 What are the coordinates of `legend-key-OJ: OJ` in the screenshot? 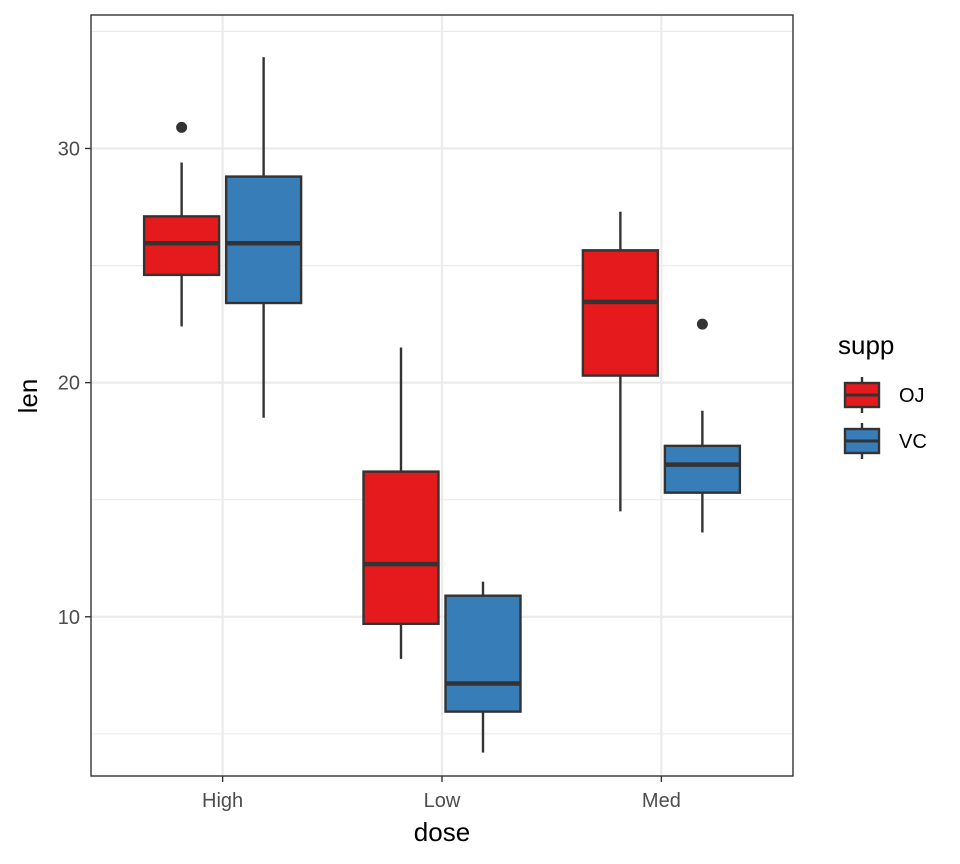 It's located at (884, 395).